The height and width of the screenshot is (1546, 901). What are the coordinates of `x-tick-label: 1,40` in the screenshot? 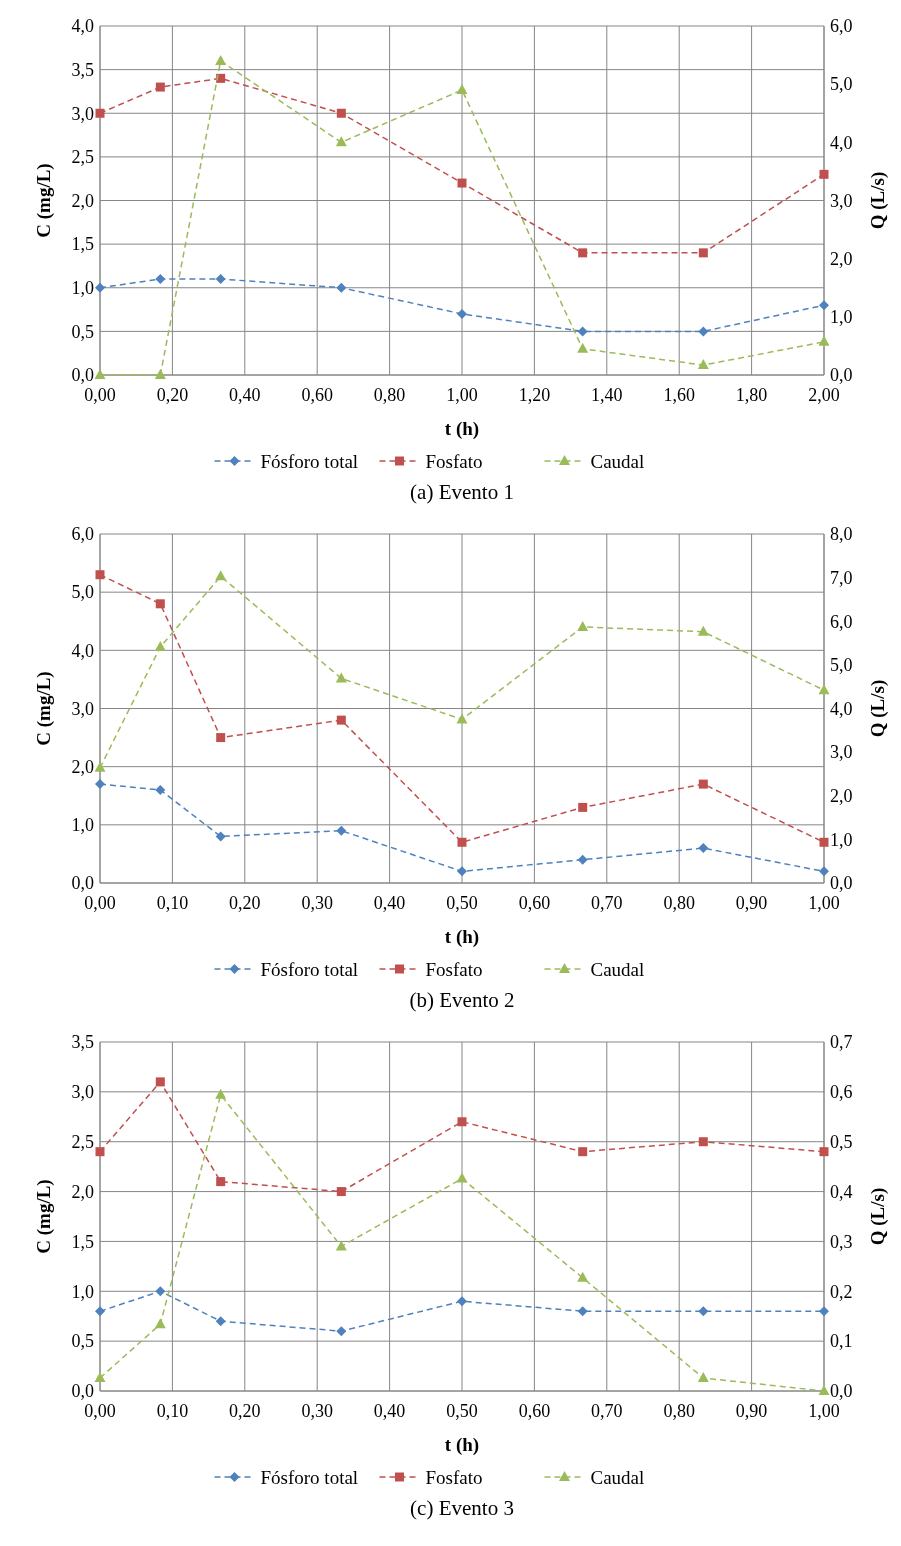 It's located at (607, 395).